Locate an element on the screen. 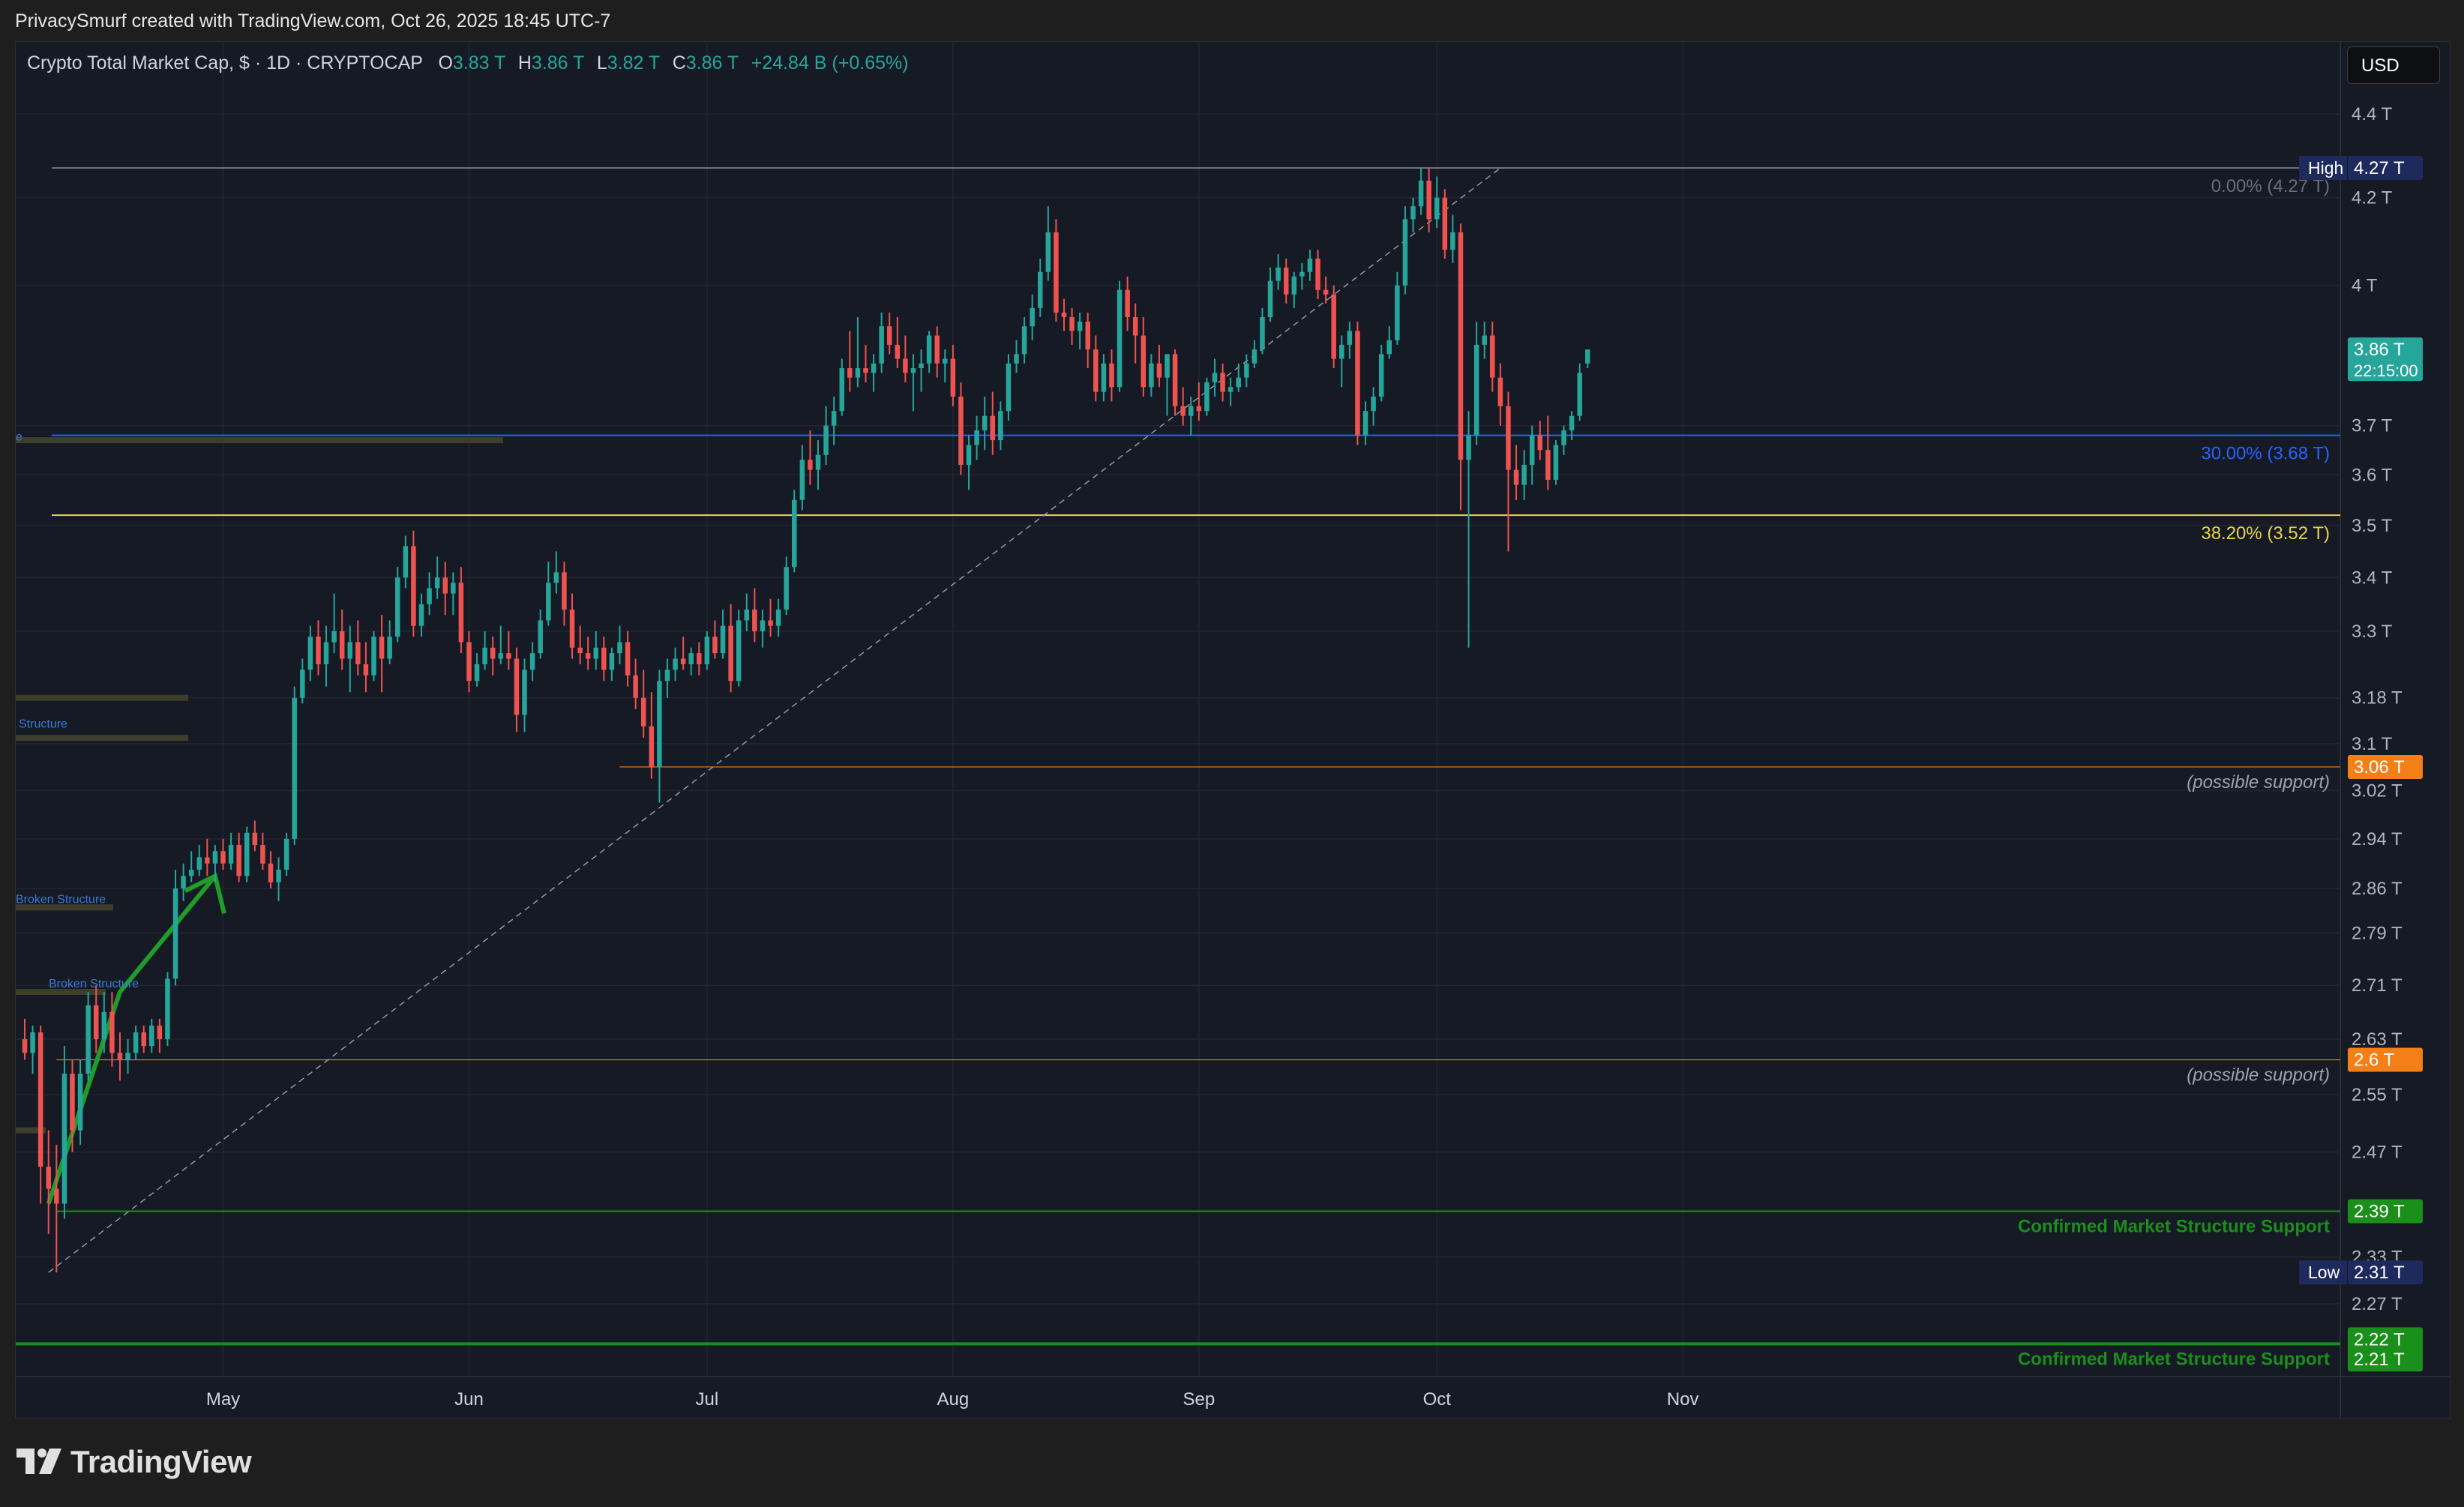  structure-label: e is located at coordinates (19, 438).